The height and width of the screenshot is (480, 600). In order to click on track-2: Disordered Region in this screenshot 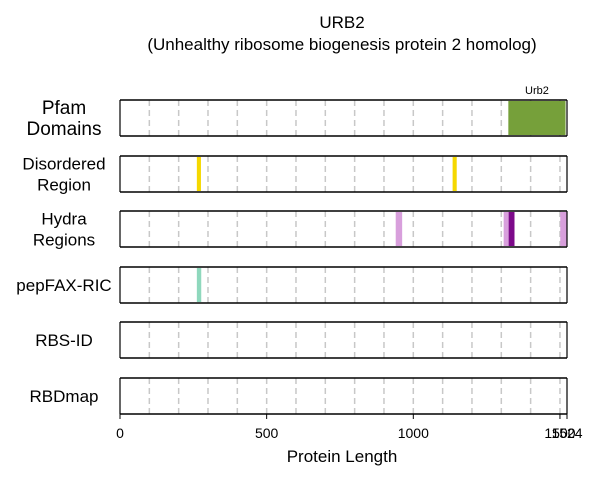, I will do `click(295, 174)`.